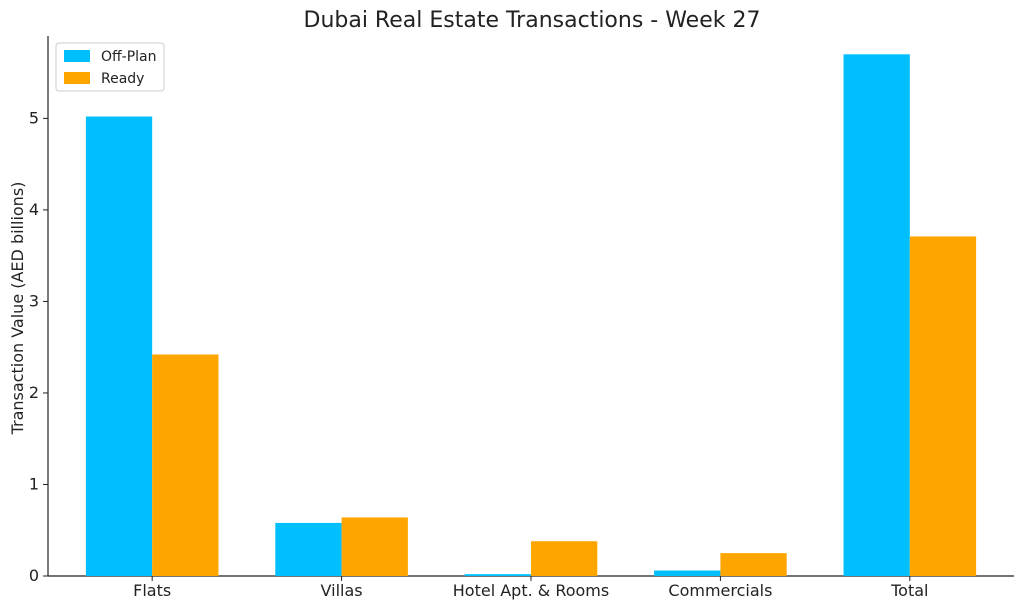 The height and width of the screenshot is (609, 1024). I want to click on bar-off-plan-total, so click(876, 315).